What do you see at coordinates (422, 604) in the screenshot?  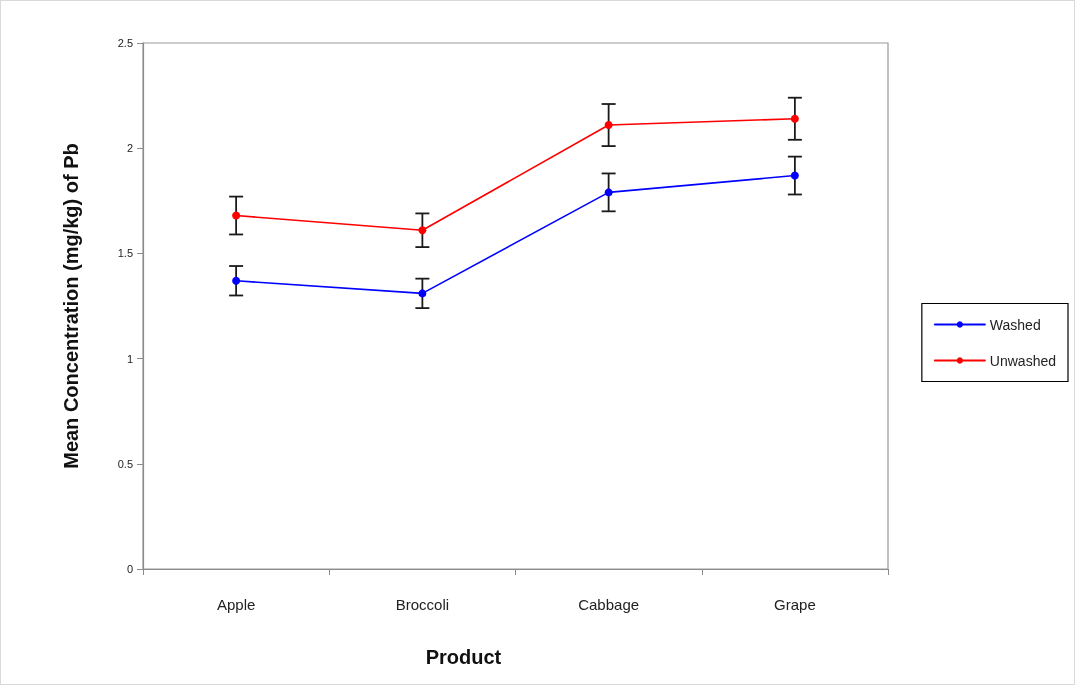 I see `x-tick-label: Broccoli` at bounding box center [422, 604].